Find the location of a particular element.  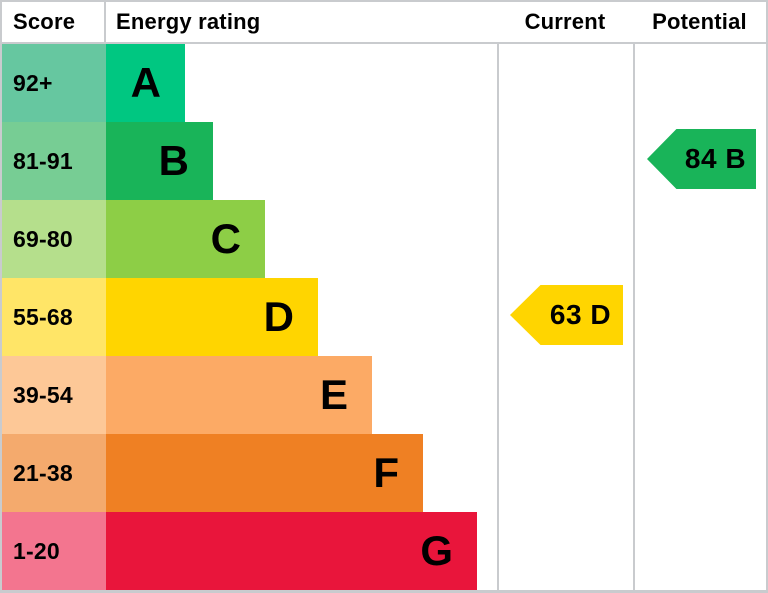

band-bar: E is located at coordinates (239, 395).